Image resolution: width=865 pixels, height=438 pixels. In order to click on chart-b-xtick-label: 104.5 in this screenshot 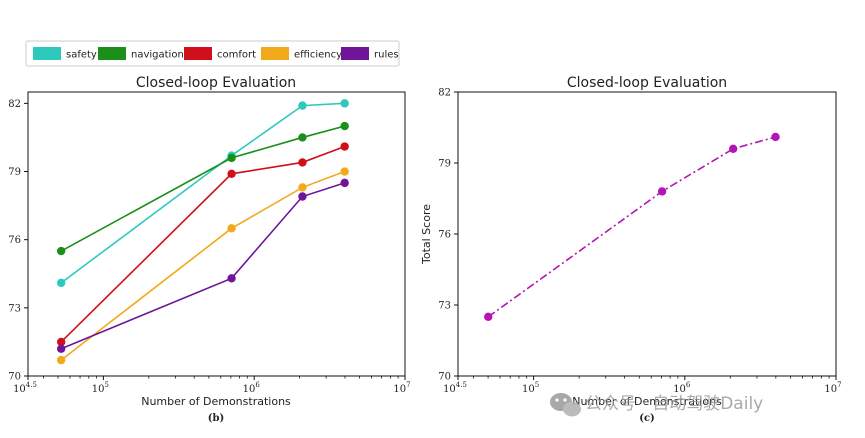, I will do `click(25, 388)`.